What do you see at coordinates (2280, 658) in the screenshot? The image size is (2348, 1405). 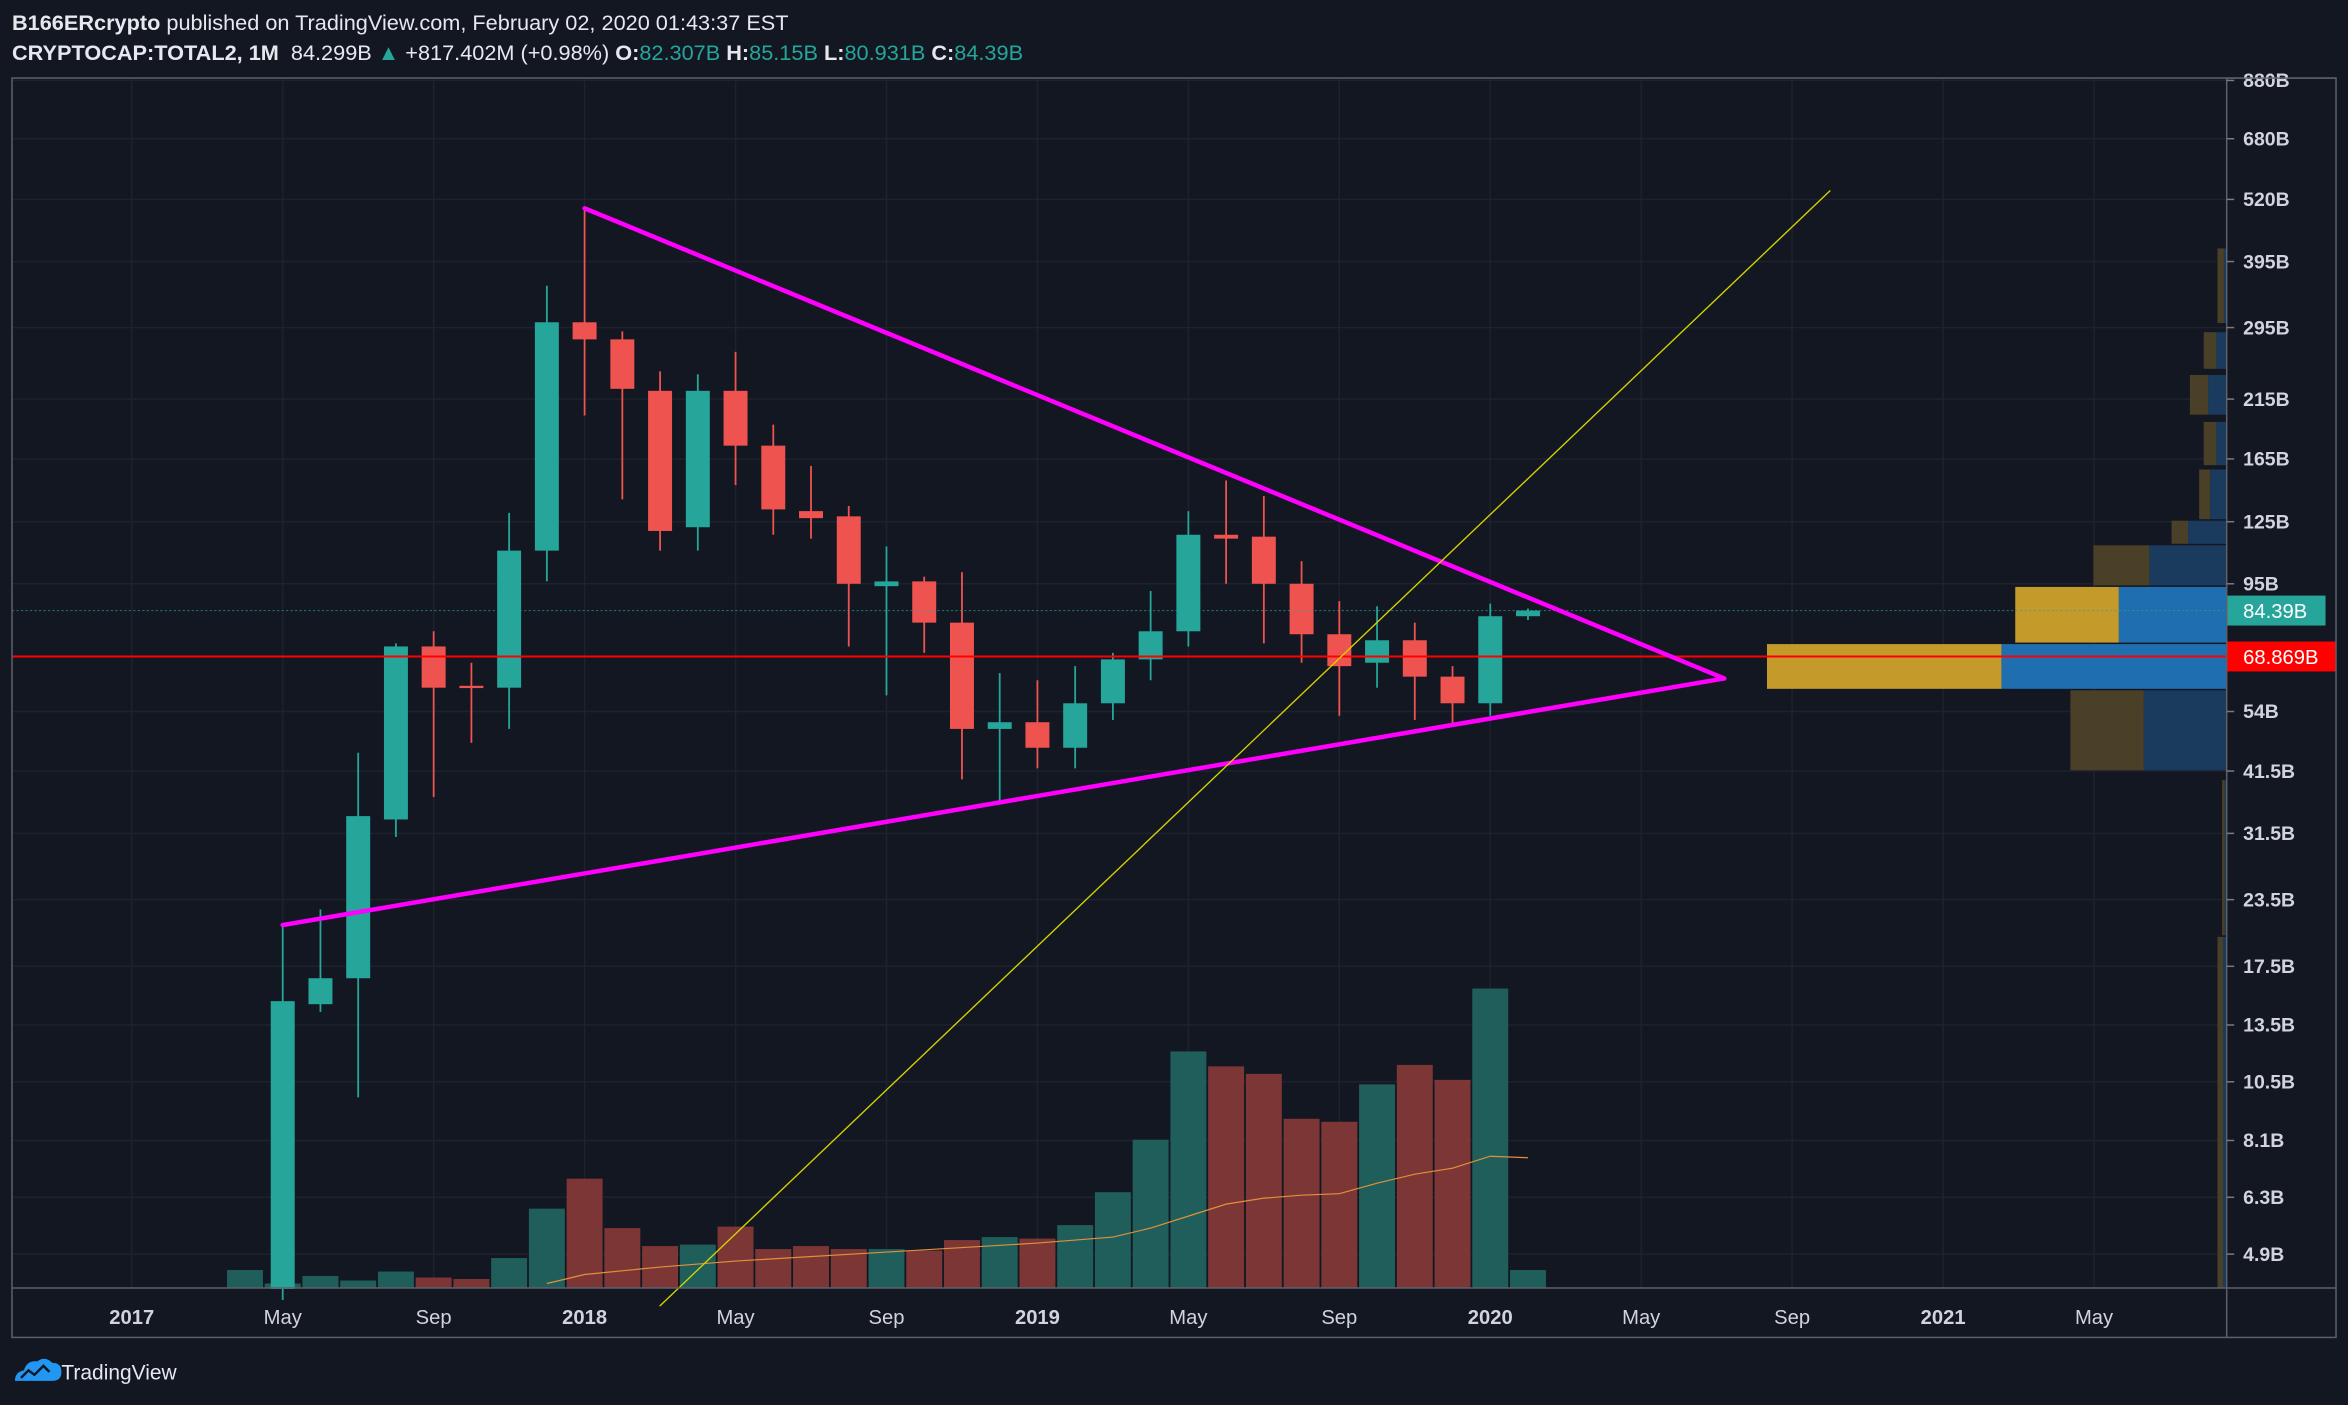 I see `price-badge-label: 68.869B` at bounding box center [2280, 658].